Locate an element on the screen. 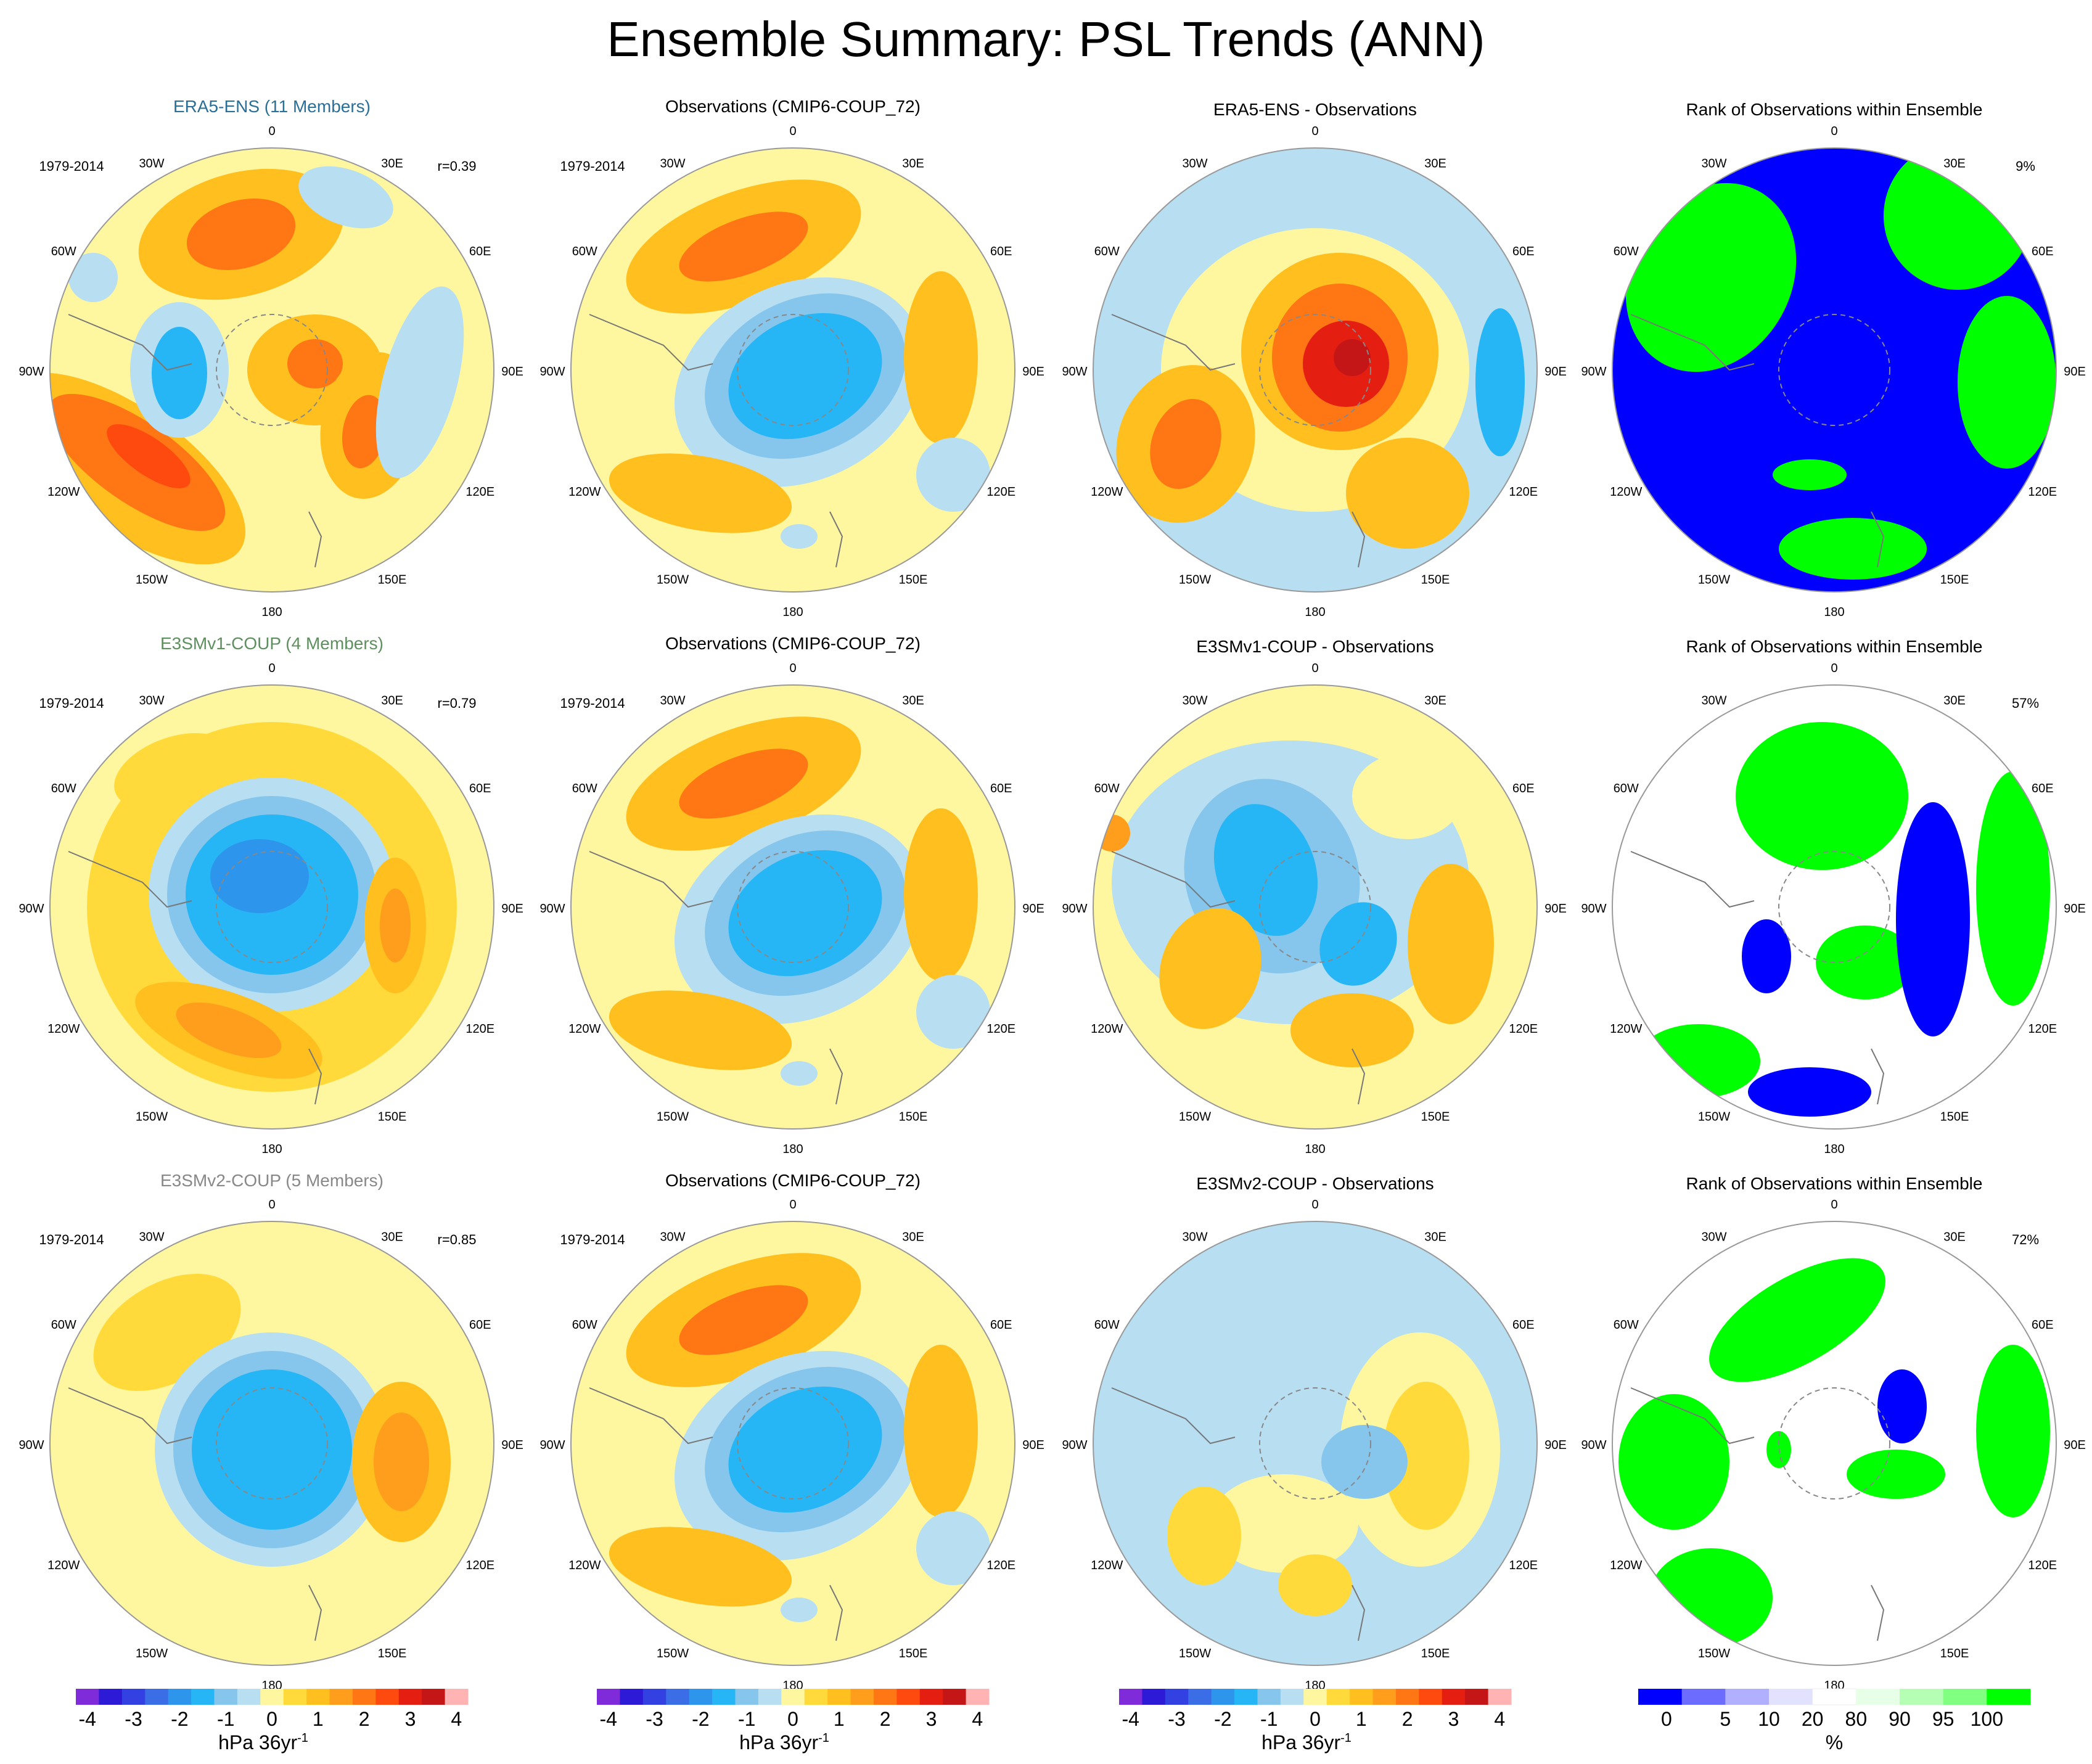 Image resolution: width=2092 pixels, height=1764 pixels. longitude-label: 180 is located at coordinates (792, 1149).